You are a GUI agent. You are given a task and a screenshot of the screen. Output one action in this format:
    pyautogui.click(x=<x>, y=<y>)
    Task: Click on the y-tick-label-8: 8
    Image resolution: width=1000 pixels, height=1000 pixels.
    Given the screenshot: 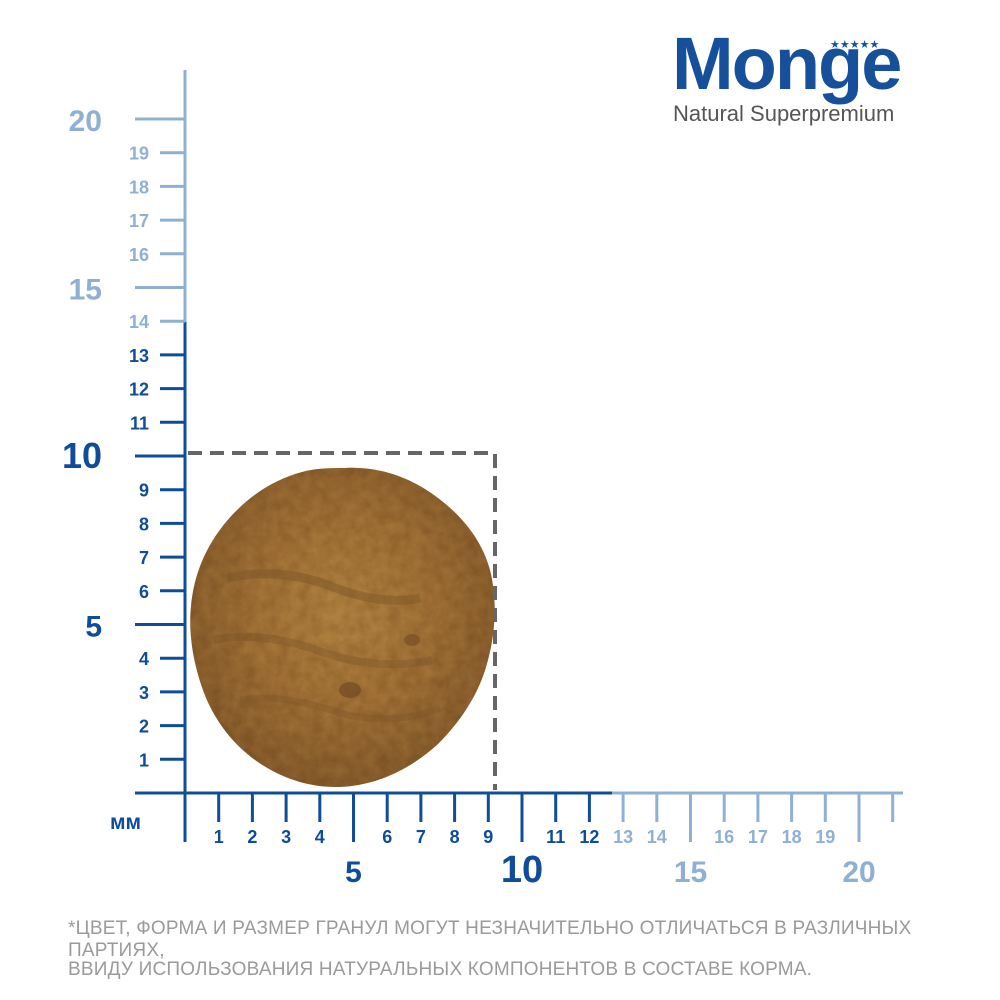 What is the action you would take?
    pyautogui.click(x=144, y=524)
    